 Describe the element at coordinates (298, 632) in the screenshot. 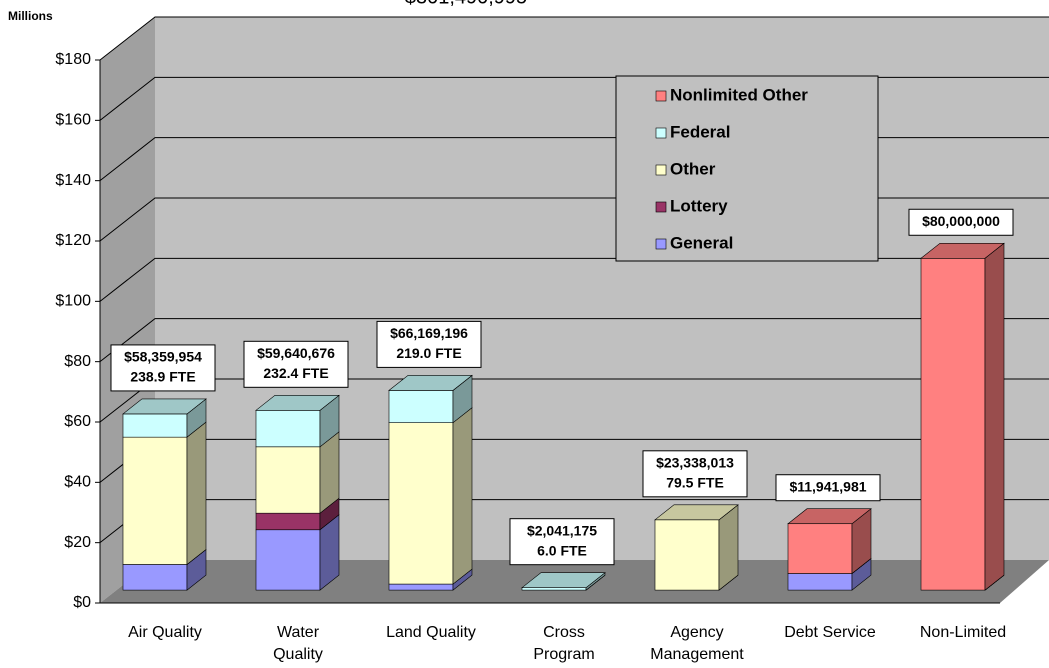

I see `x-tick-label: Water` at that location.